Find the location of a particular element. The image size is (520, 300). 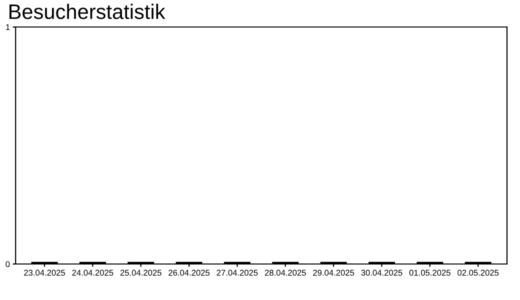

x-tick-label: 24.04.2025 is located at coordinates (93, 273).